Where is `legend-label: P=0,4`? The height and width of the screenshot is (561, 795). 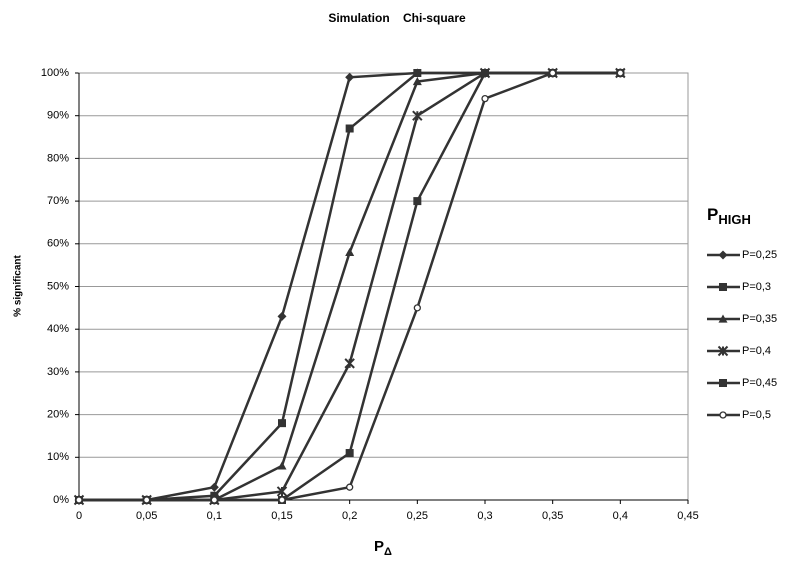
legend-label: P=0,4 is located at coordinates (756, 351).